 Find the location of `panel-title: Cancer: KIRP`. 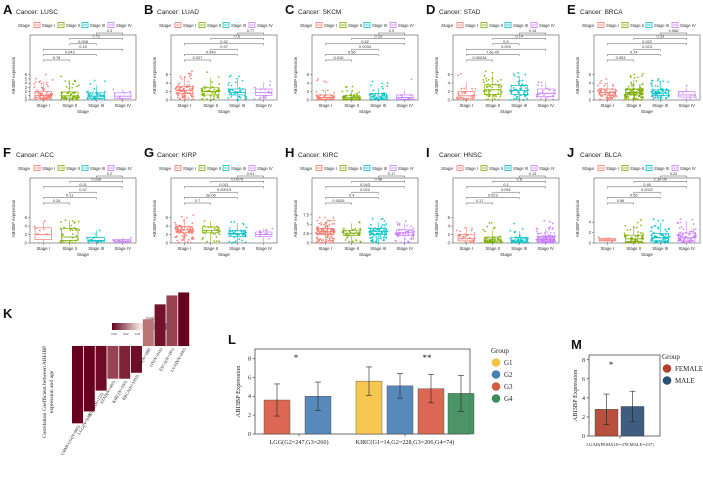

panel-title: Cancer: KIRP is located at coordinates (177, 155).